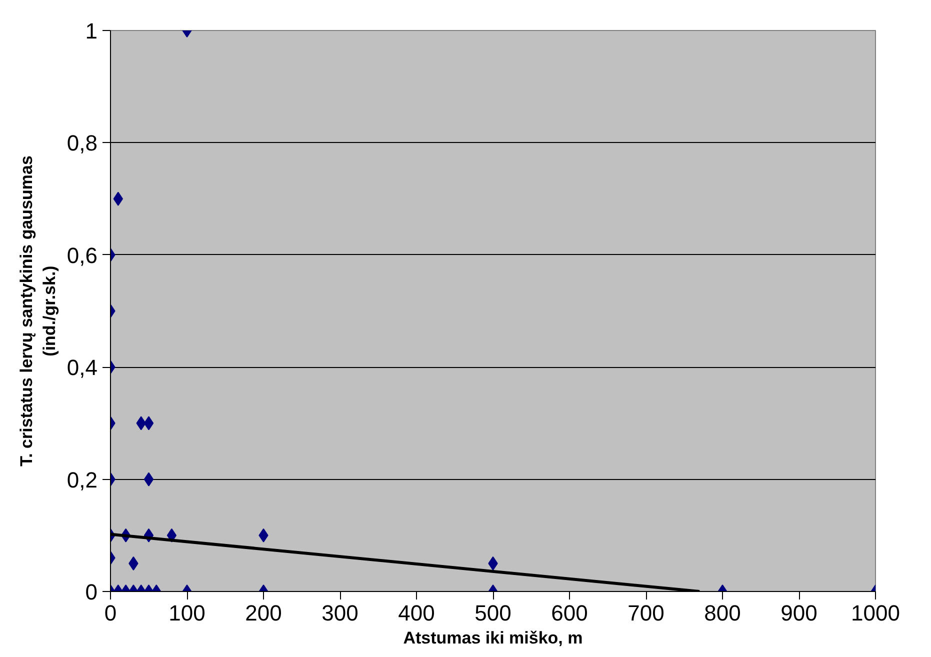 The width and height of the screenshot is (931, 657). Describe the element at coordinates (493, 613) in the screenshot. I see `x-tick-label: 500` at that location.